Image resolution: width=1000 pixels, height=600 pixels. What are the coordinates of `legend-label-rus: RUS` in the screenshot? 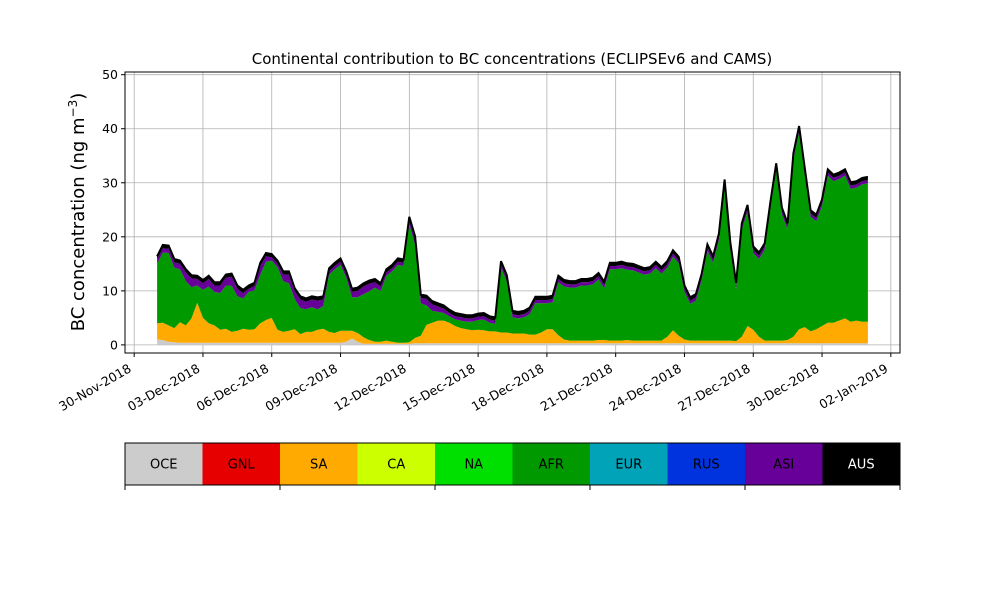 It's located at (706, 465).